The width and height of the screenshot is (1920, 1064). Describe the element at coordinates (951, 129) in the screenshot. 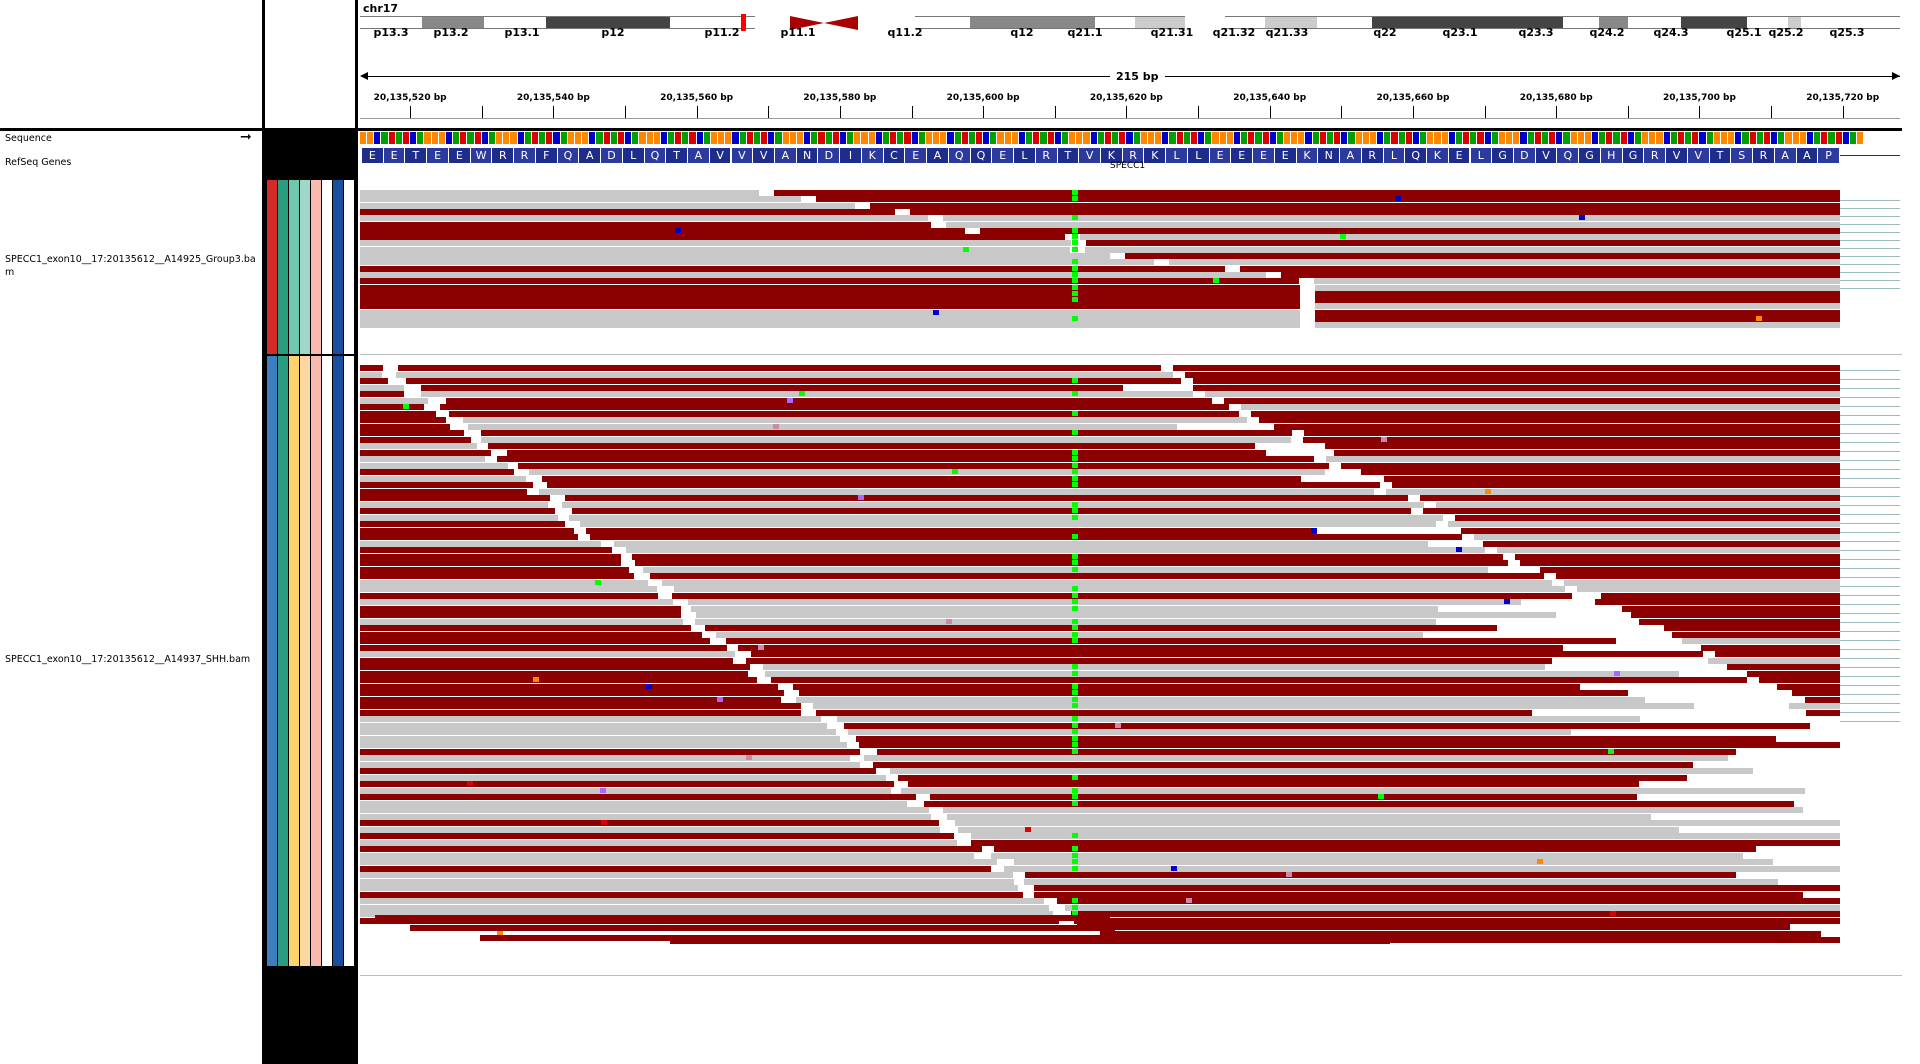

I see `header-separator` at that location.